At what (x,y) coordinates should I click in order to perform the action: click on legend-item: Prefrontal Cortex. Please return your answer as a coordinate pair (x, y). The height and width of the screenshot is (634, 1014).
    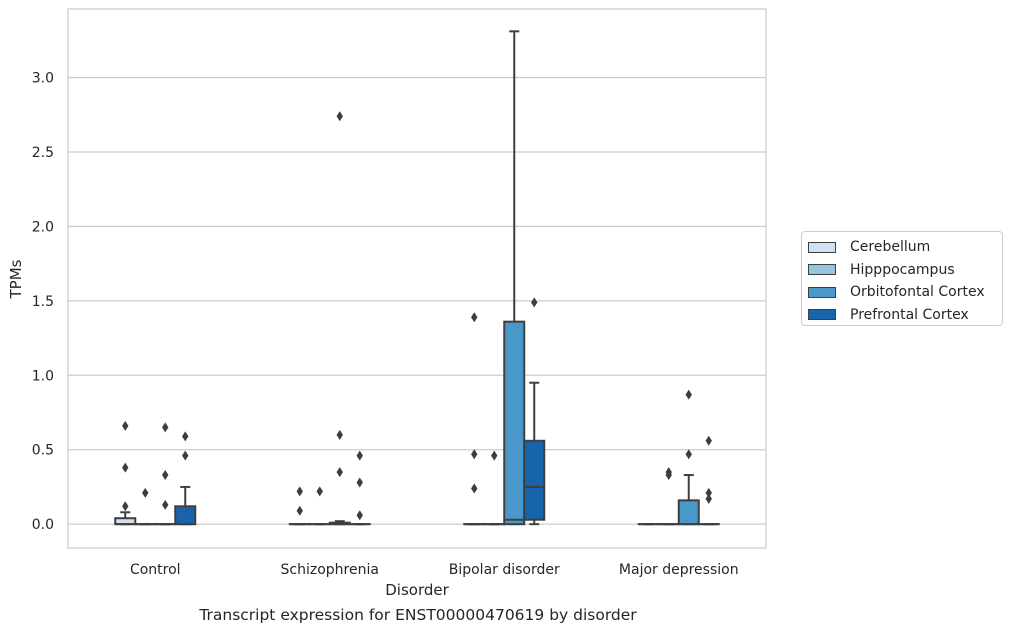
    Looking at the image, I should click on (905, 315).